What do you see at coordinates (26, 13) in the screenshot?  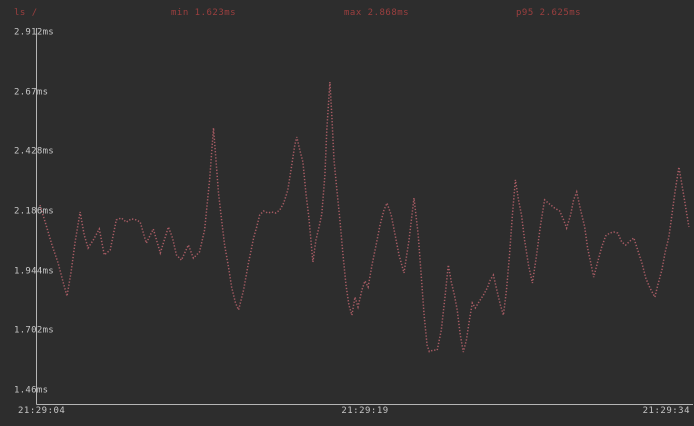 I see `command-label: ls /` at bounding box center [26, 13].